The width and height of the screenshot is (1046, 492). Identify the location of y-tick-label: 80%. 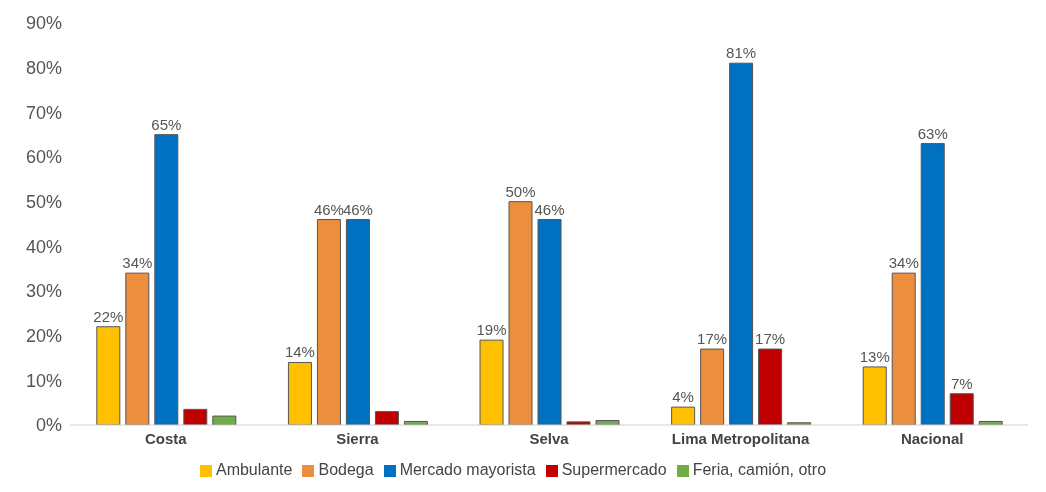
(43, 68).